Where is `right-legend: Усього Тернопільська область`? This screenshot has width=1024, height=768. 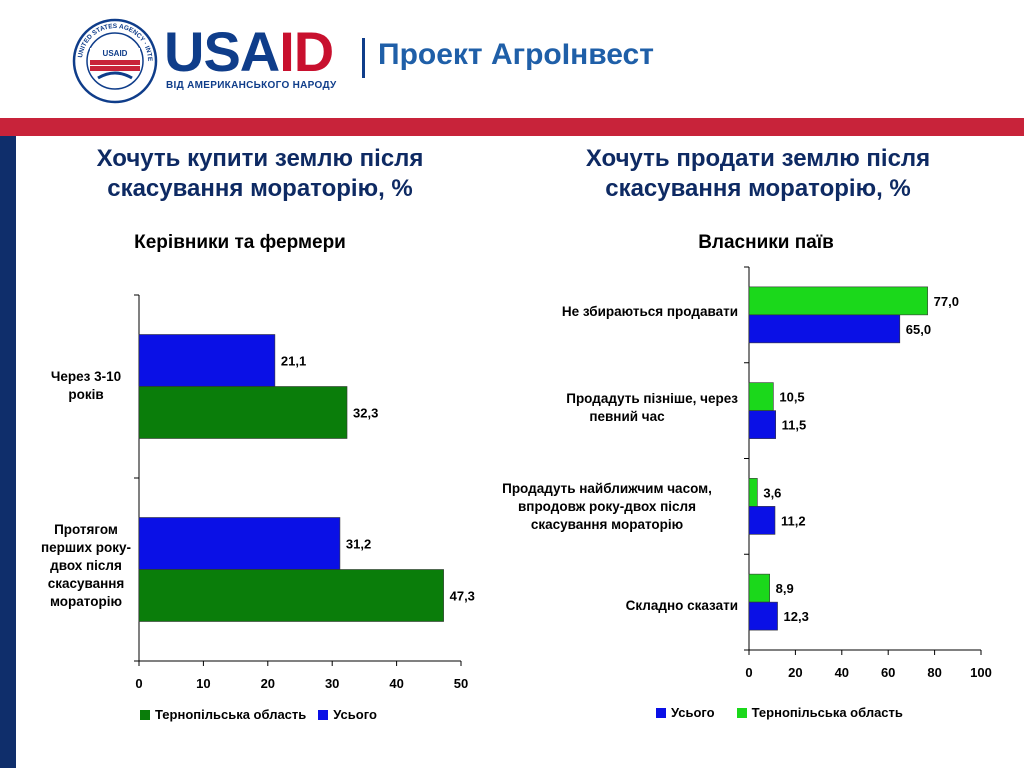
right-legend: Усього Тернопільська область is located at coordinates (785, 712).